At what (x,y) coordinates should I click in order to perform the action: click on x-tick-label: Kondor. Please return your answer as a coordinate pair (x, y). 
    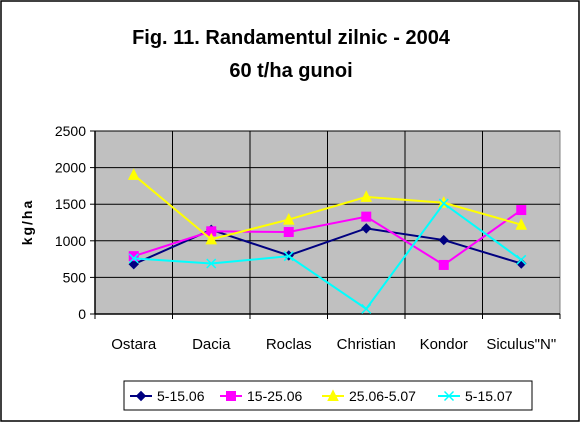
    Looking at the image, I should click on (444, 344).